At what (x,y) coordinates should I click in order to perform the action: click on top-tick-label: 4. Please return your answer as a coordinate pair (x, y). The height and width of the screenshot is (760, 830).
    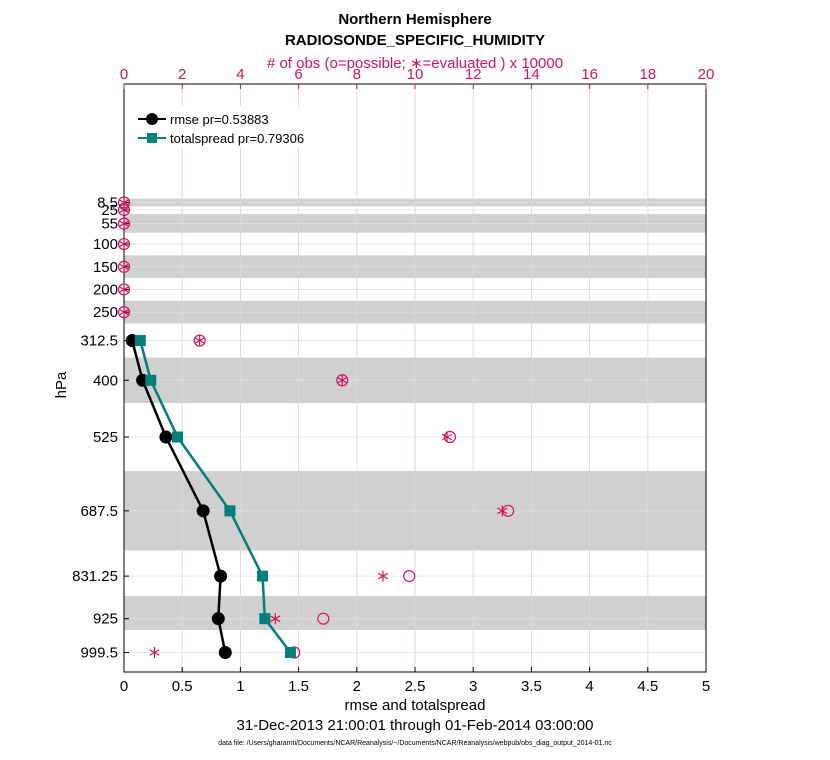
    Looking at the image, I should click on (240, 74).